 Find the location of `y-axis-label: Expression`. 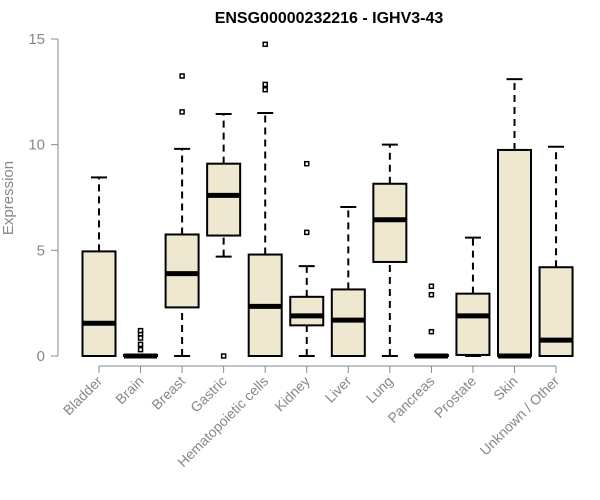

y-axis-label: Expression is located at coordinates (8, 198).